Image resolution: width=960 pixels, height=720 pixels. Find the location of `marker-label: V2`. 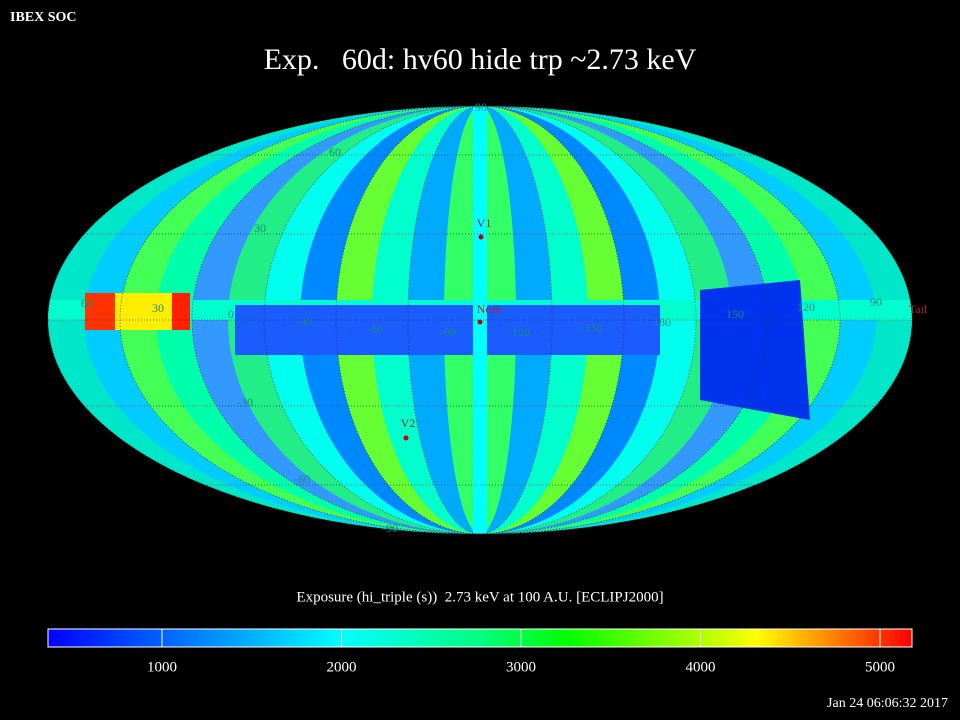

marker-label: V2 is located at coordinates (408, 423).